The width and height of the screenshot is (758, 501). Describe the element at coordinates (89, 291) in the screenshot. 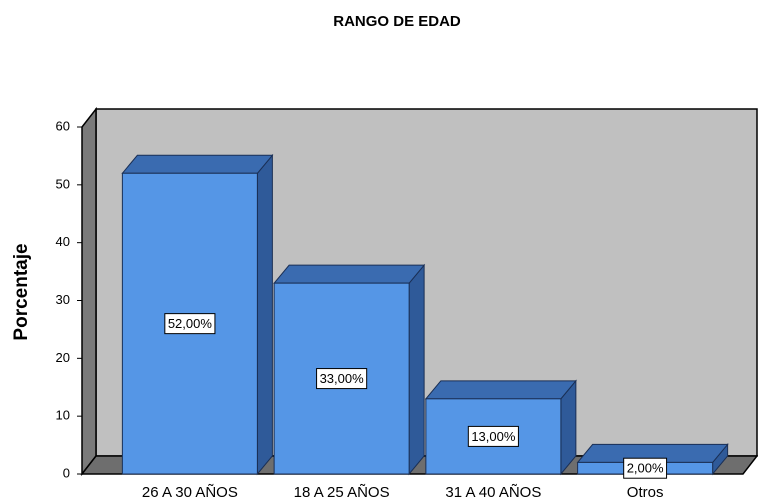

I see `side-wall` at that location.